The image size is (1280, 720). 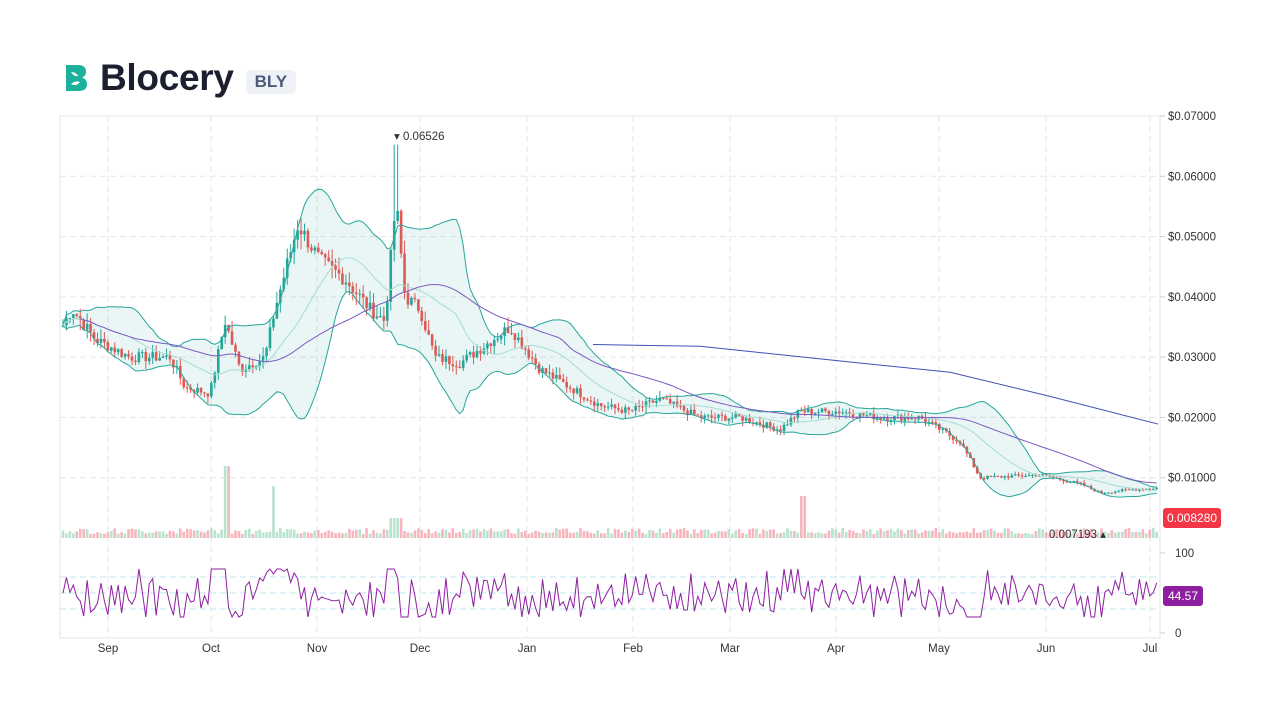 I want to click on time-axis-label: Feb, so click(x=633, y=649).